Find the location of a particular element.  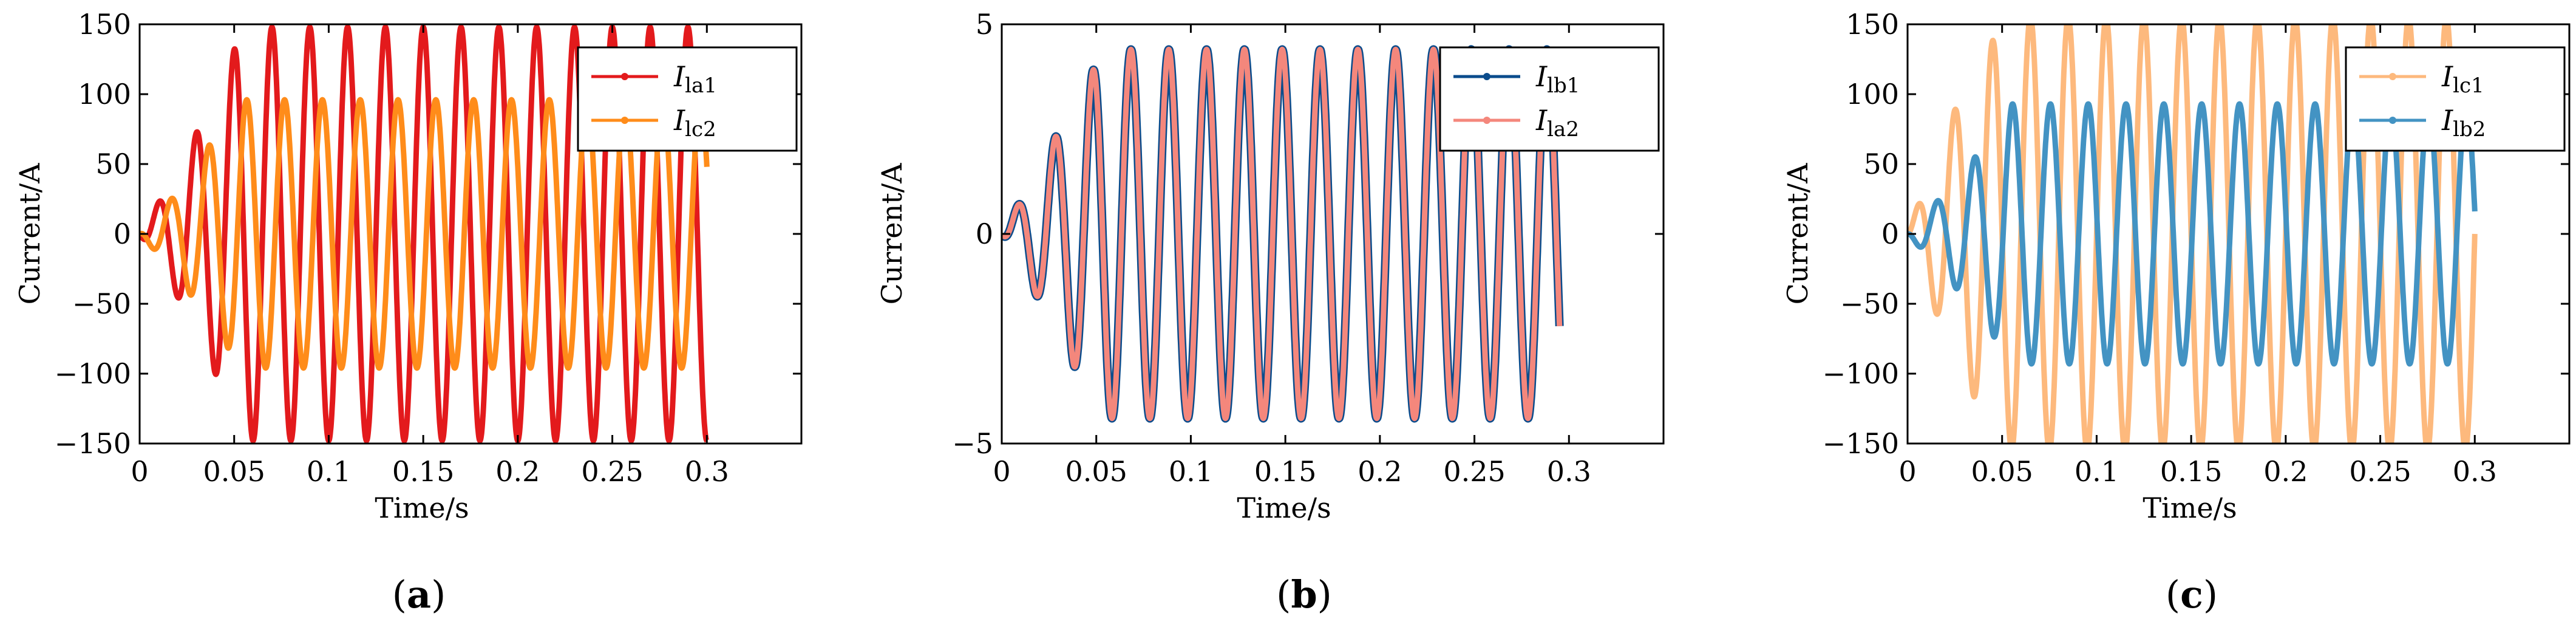

legend-entry-lb1: Ilb1 is located at coordinates (1557, 79).